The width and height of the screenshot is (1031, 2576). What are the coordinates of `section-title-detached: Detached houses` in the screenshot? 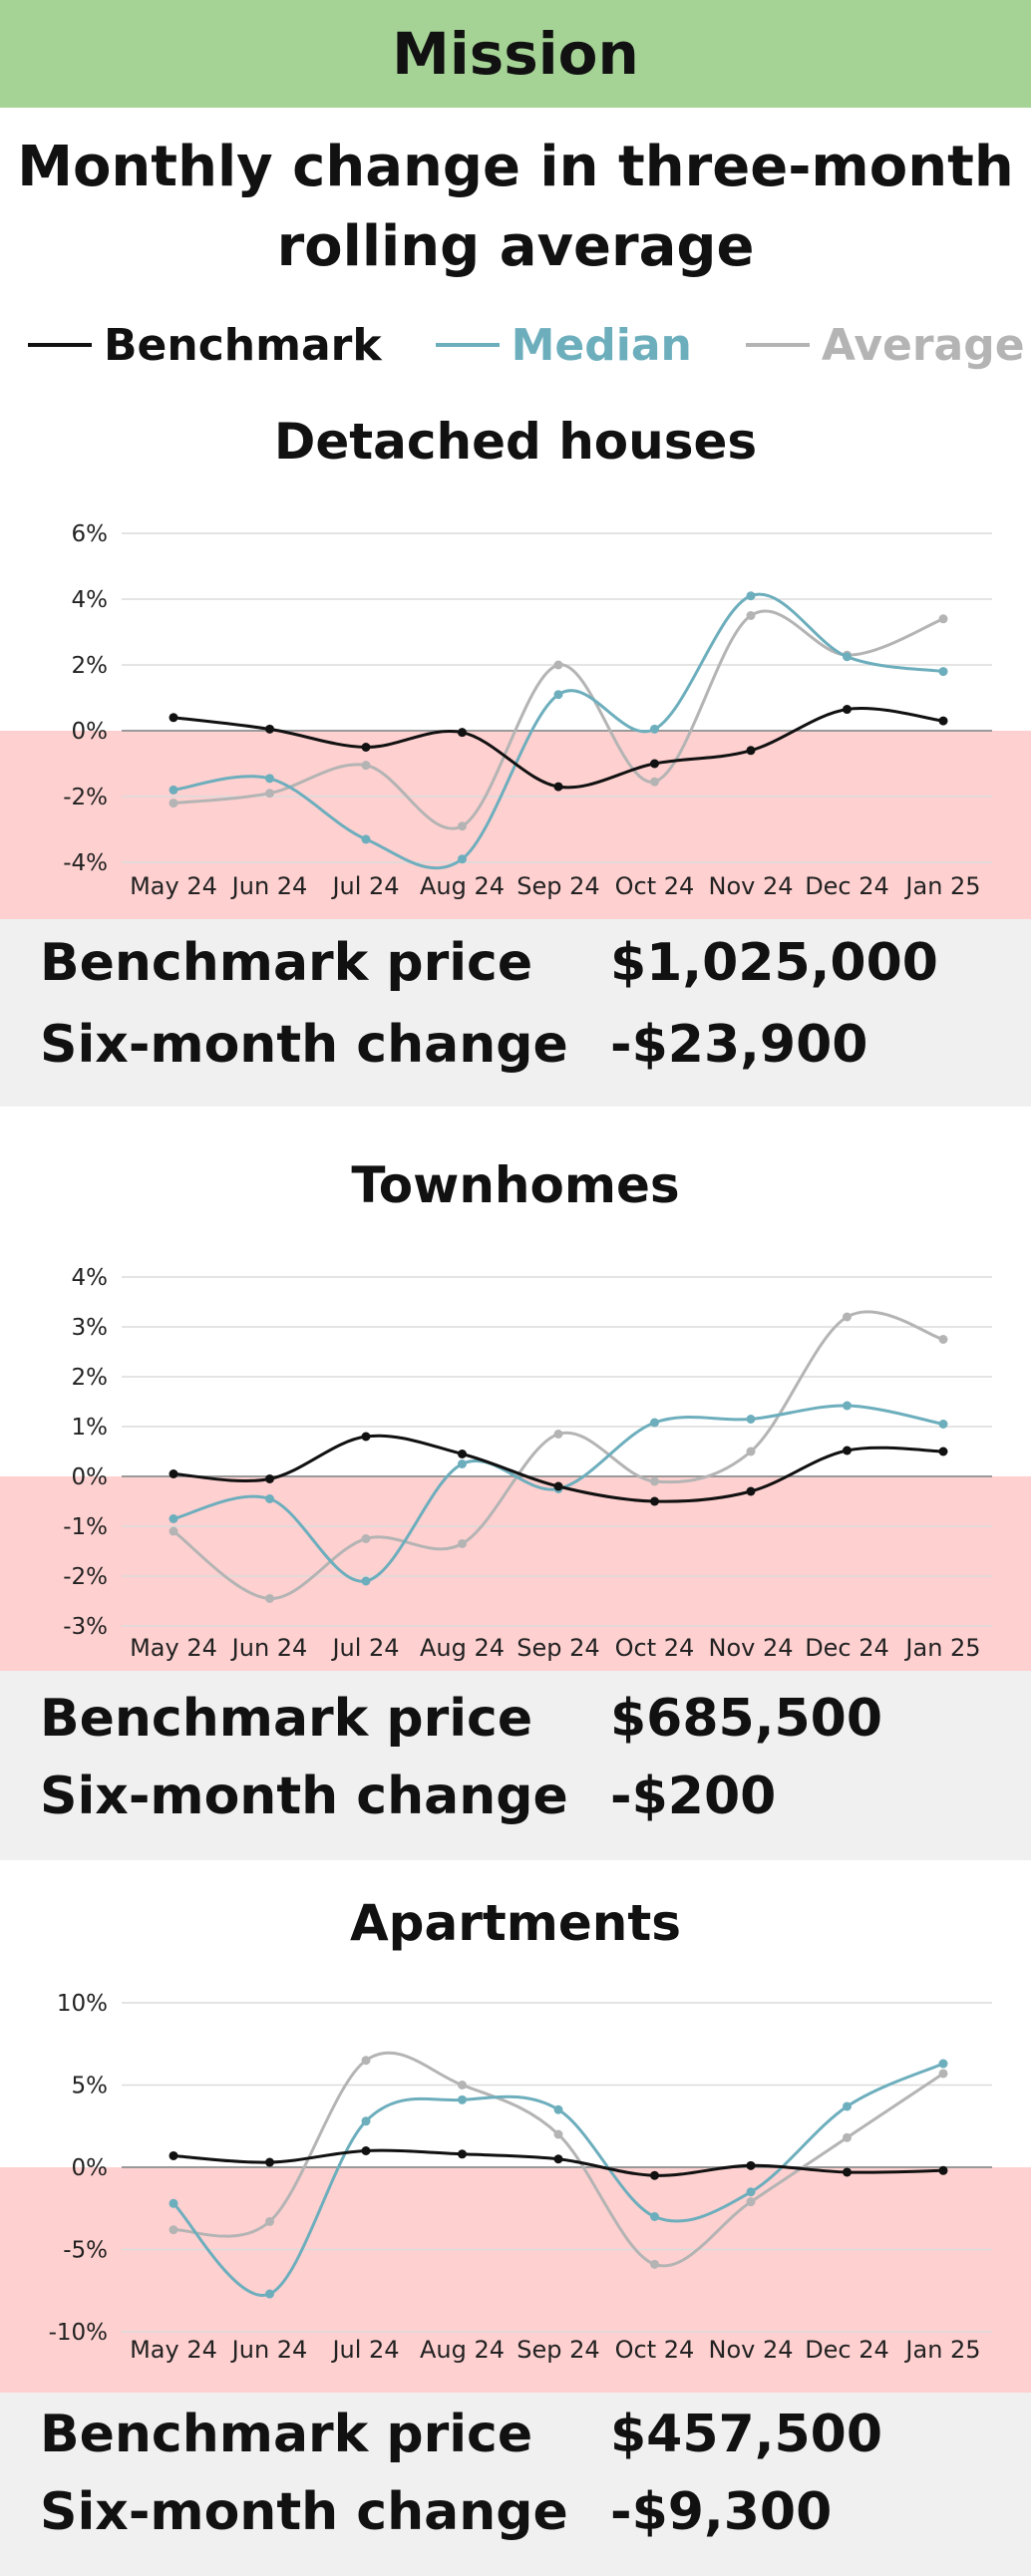 It's located at (515, 442).